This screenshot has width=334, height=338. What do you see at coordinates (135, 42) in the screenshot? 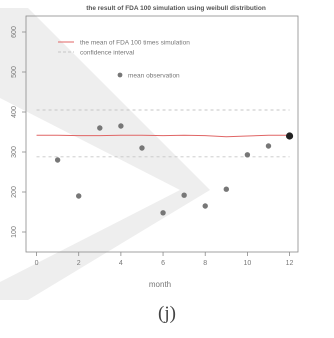
I see `legend-label: the mean of FDA 100 times simulation` at bounding box center [135, 42].